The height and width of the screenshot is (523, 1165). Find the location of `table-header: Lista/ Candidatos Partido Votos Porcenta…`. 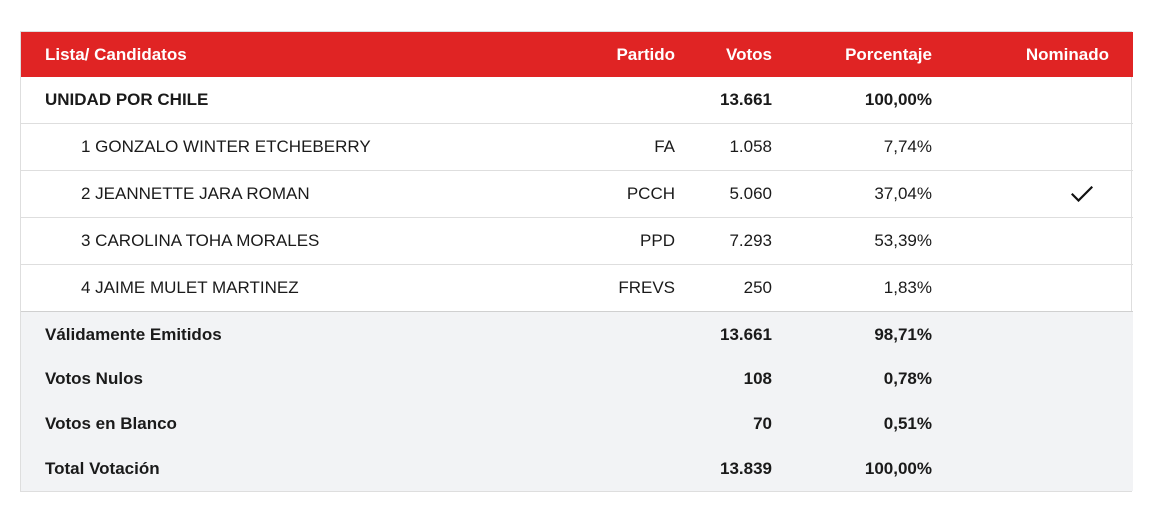

table-header: Lista/ Candidatos Partido Votos Porcenta… is located at coordinates (577, 54).